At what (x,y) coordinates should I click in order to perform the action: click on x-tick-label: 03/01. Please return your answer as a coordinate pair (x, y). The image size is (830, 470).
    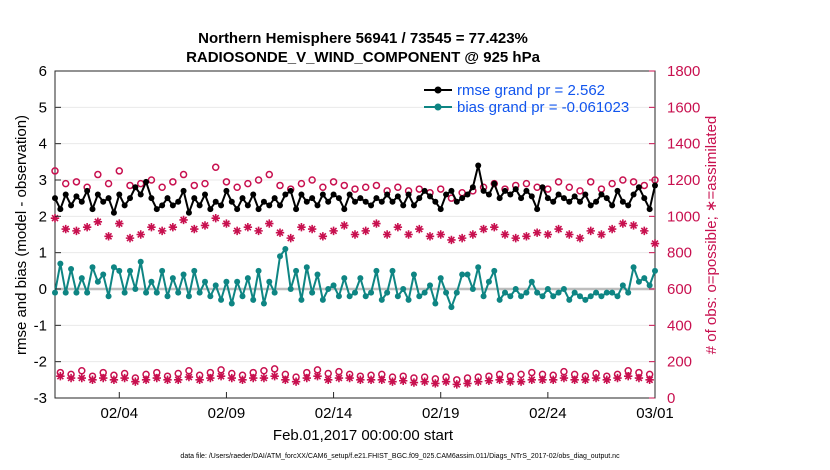
    Looking at the image, I should click on (655, 413).